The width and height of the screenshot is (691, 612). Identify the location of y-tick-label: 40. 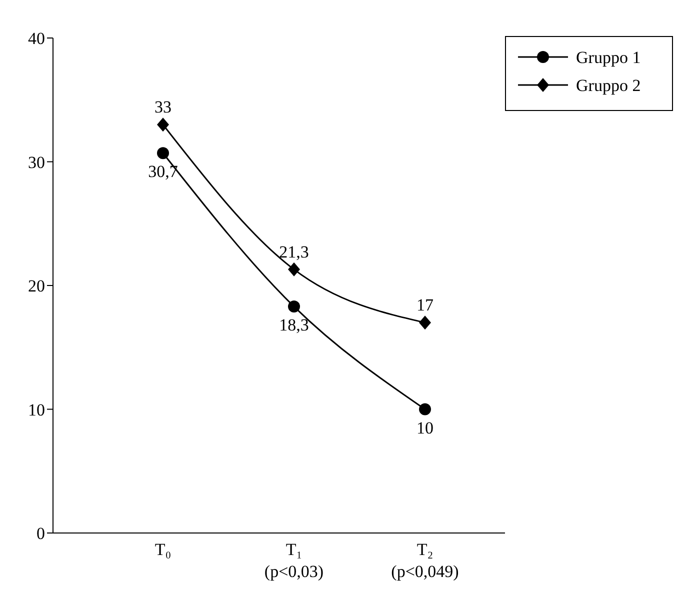
(36, 38).